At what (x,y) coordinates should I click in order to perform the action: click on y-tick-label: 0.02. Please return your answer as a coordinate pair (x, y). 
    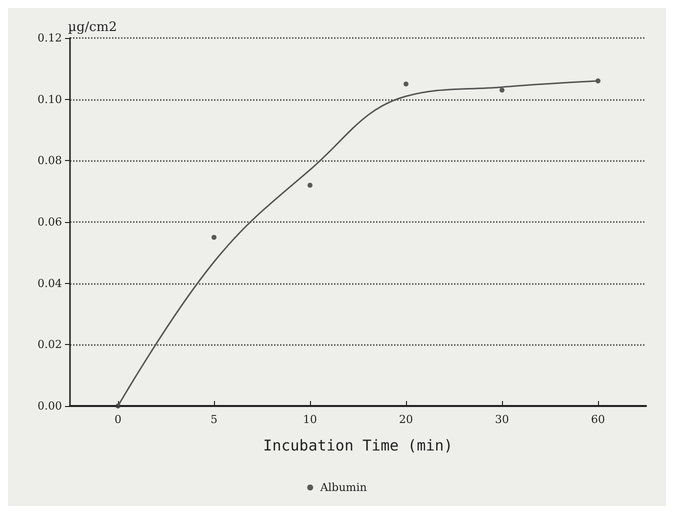
    Looking at the image, I should click on (50, 345).